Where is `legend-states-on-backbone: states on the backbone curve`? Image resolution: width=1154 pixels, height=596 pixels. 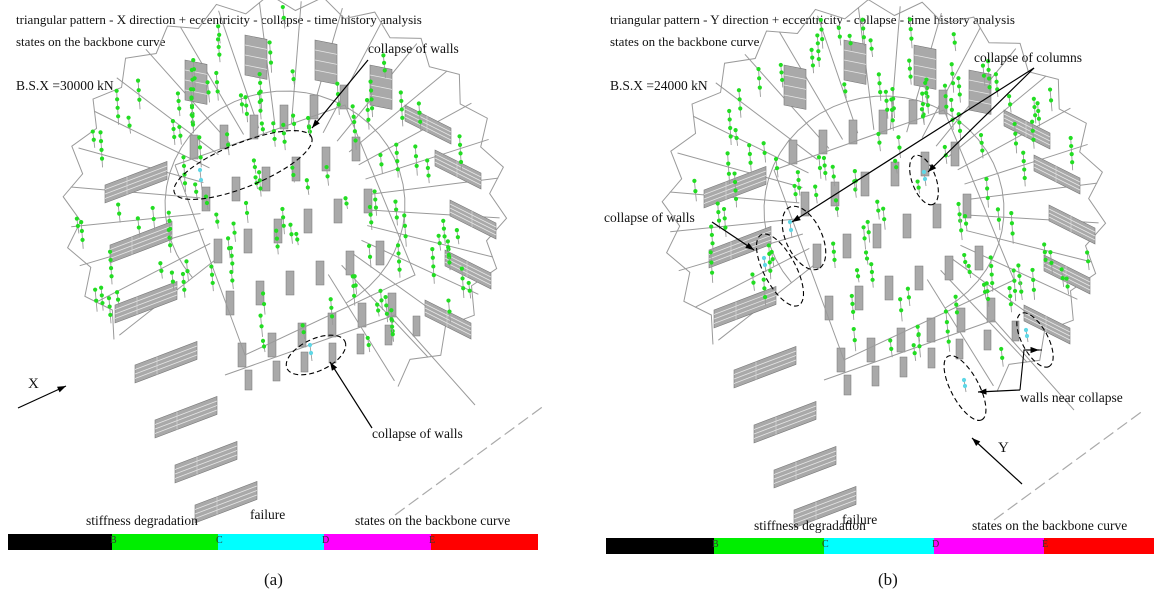
legend-states-on-backbone: states on the backbone curve is located at coordinates (433, 520).